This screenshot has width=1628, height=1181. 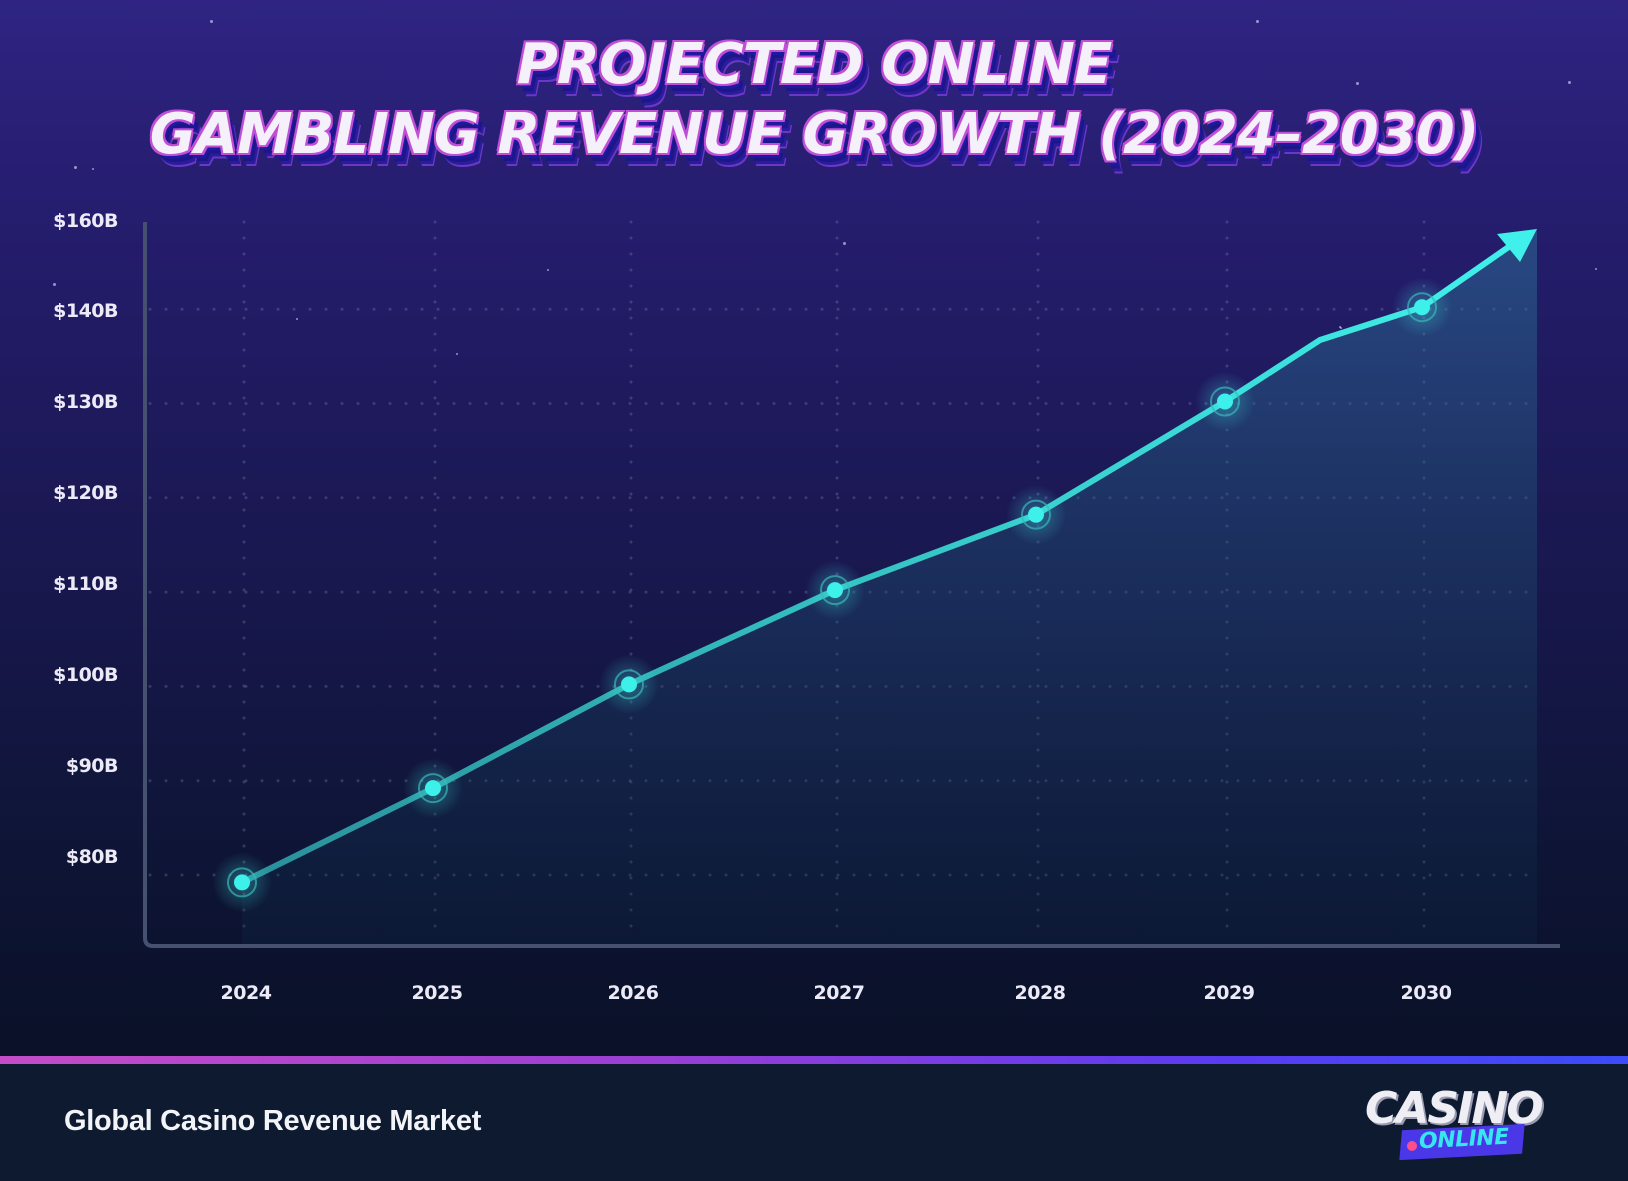 What do you see at coordinates (814, 1122) in the screenshot?
I see `footer` at bounding box center [814, 1122].